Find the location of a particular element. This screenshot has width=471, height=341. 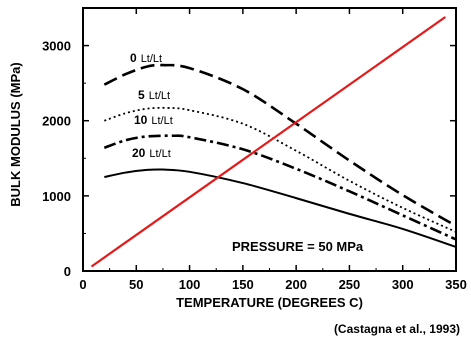

series-label-3: 20 Lt/Lt is located at coordinates (151, 153).